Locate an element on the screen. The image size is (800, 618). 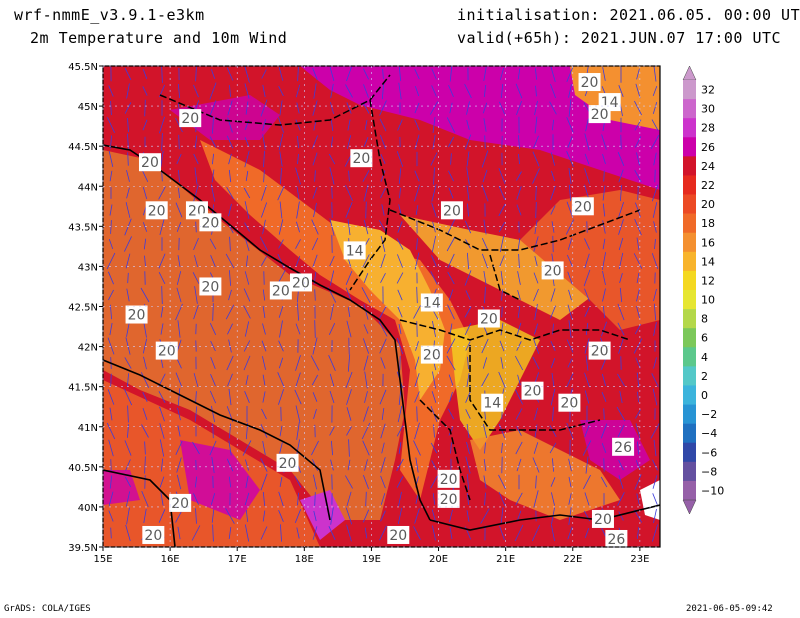
valid-time: valid(+65h): 2021.JUN.07 17:00 UTC is located at coordinates (619, 38).